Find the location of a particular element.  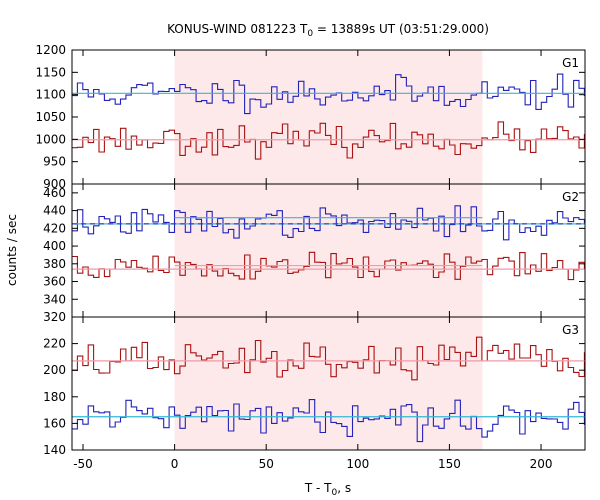

series-blue-g1 is located at coordinates (328, 94).